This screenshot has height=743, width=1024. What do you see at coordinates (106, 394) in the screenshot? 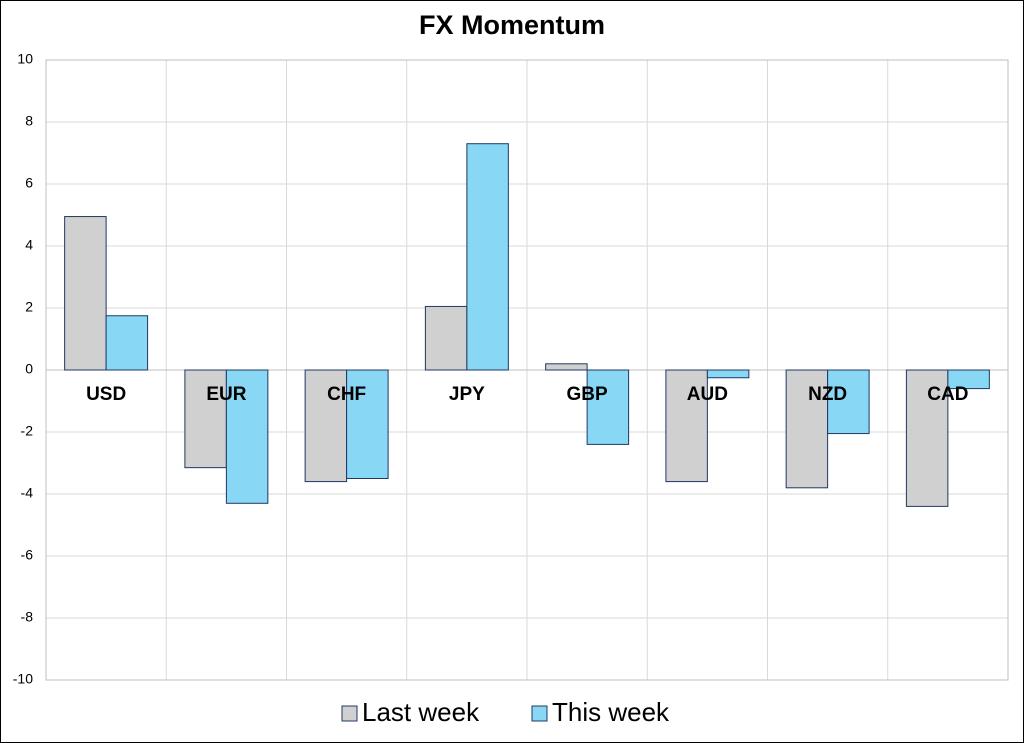
I see `x-tick-label: USD` at bounding box center [106, 394].